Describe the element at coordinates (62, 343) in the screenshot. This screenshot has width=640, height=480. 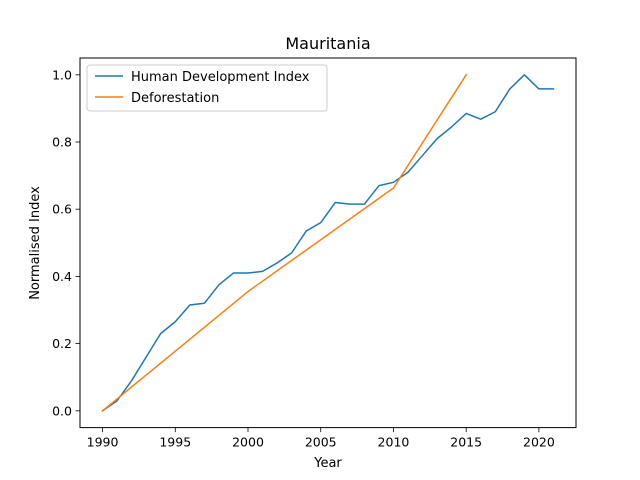
I see `y-tick-label: 0.2` at that location.